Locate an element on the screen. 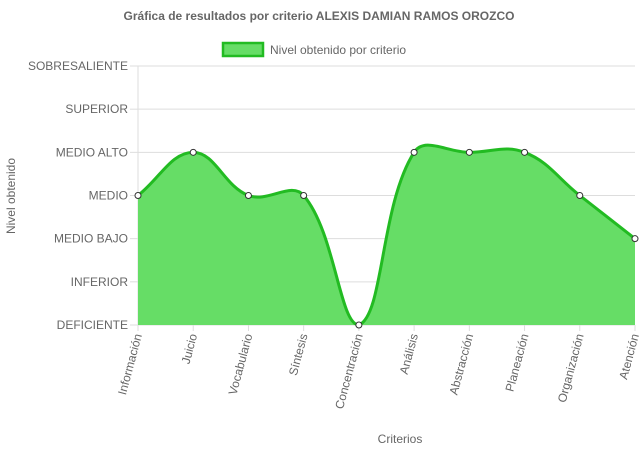 The width and height of the screenshot is (639, 452). x-tick-label: Organización is located at coordinates (571, 368).